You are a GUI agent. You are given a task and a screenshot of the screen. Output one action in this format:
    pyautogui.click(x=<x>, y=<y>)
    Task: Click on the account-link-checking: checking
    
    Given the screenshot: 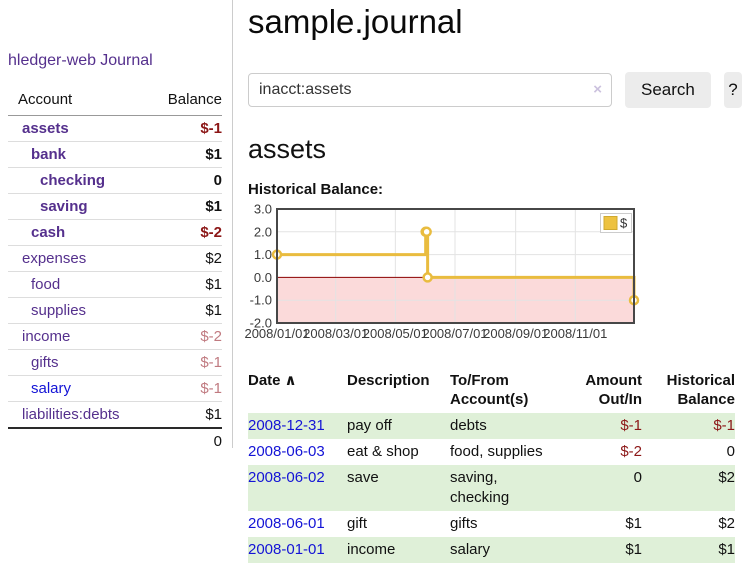 What is the action you would take?
    pyautogui.click(x=73, y=180)
    